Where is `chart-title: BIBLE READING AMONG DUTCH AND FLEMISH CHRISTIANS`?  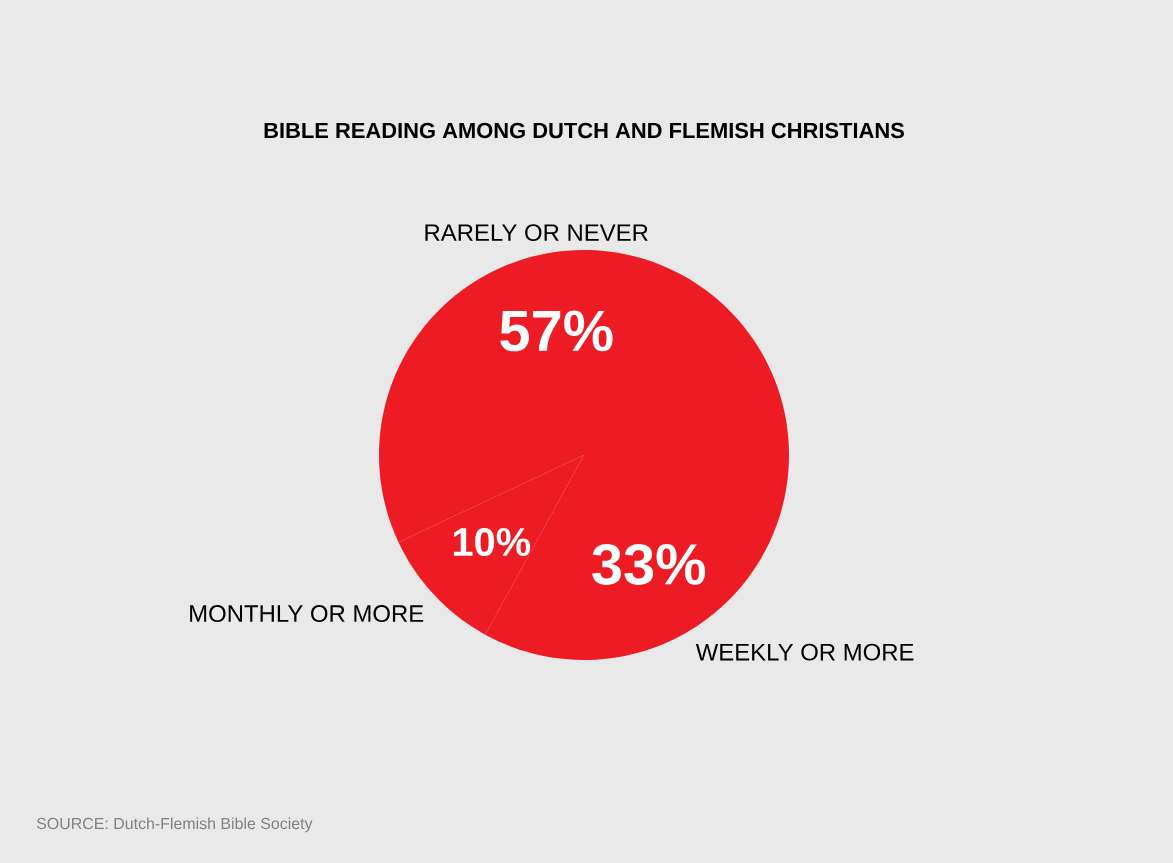 chart-title: BIBLE READING AMONG DUTCH AND FLEMISH CHRISTIANS is located at coordinates (584, 130).